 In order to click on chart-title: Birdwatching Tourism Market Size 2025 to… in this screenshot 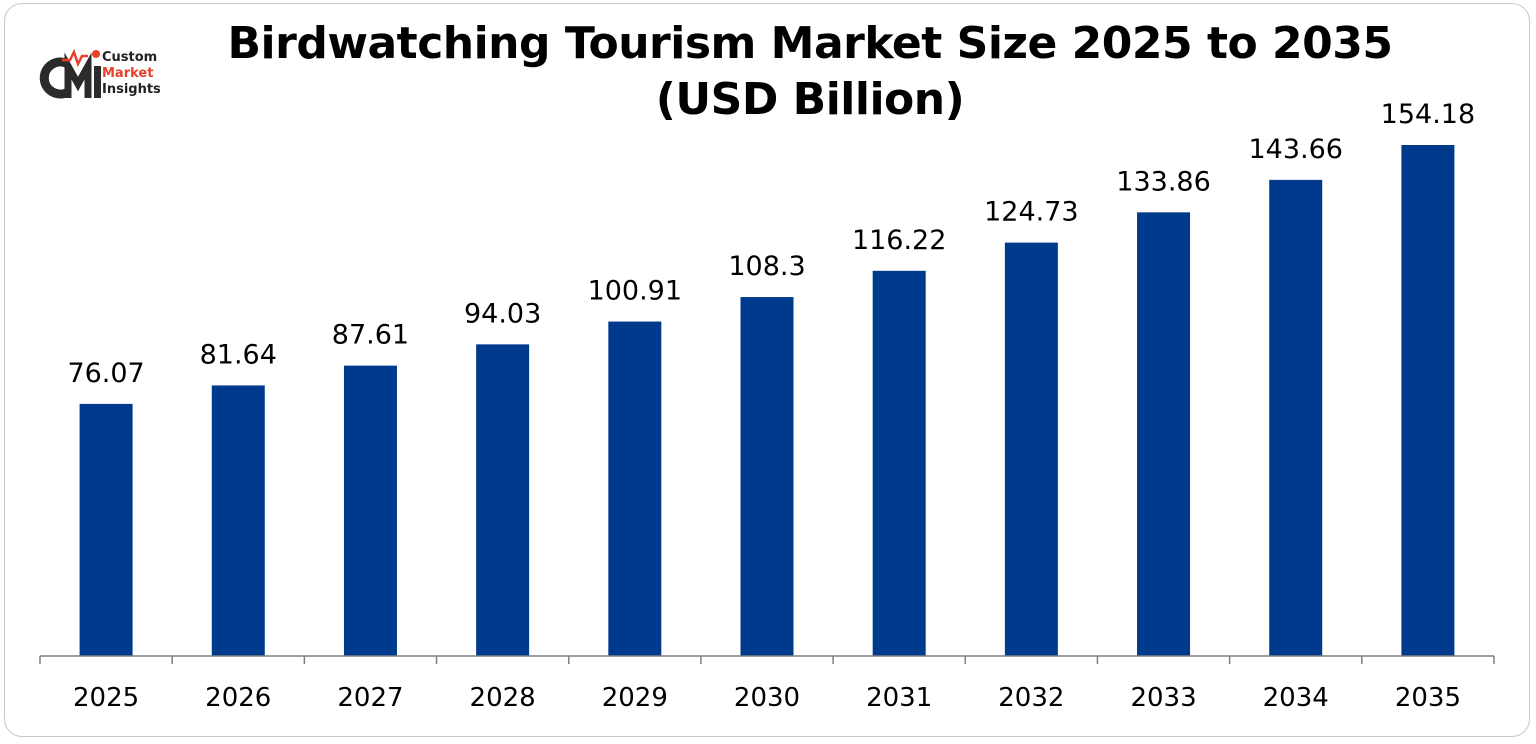, I will do `click(810, 72)`.